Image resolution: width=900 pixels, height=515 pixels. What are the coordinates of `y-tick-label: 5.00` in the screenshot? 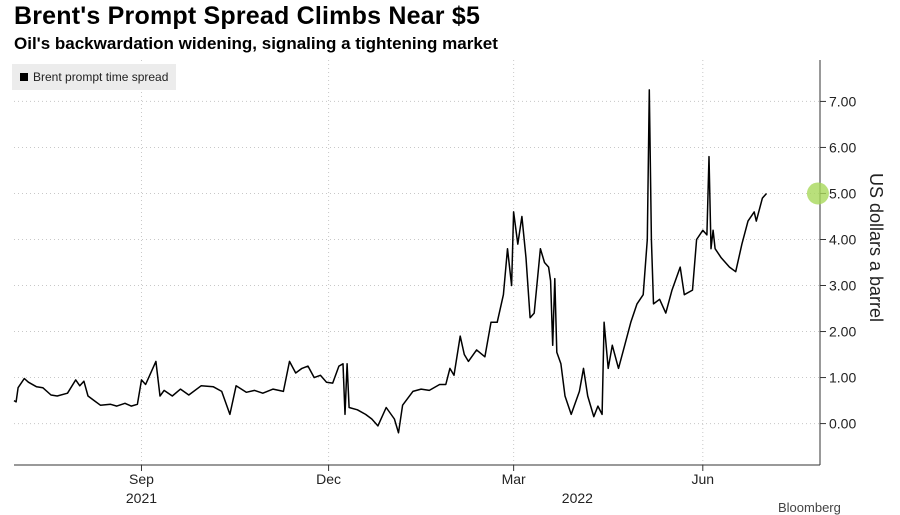 It's located at (842, 193).